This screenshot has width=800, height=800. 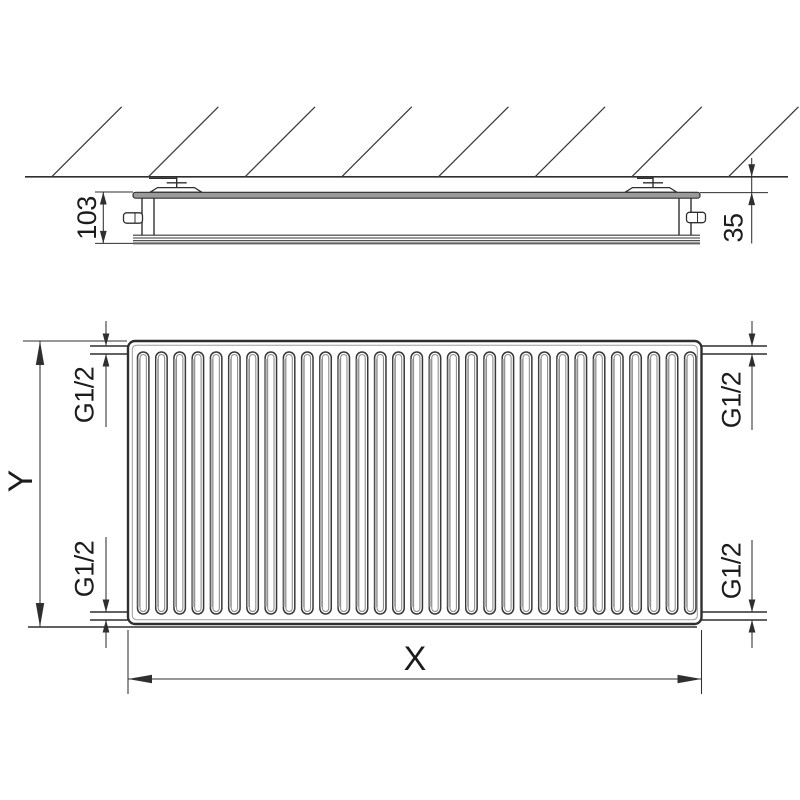 I want to click on connection-stub-bottom-right, so click(x=734, y=616).